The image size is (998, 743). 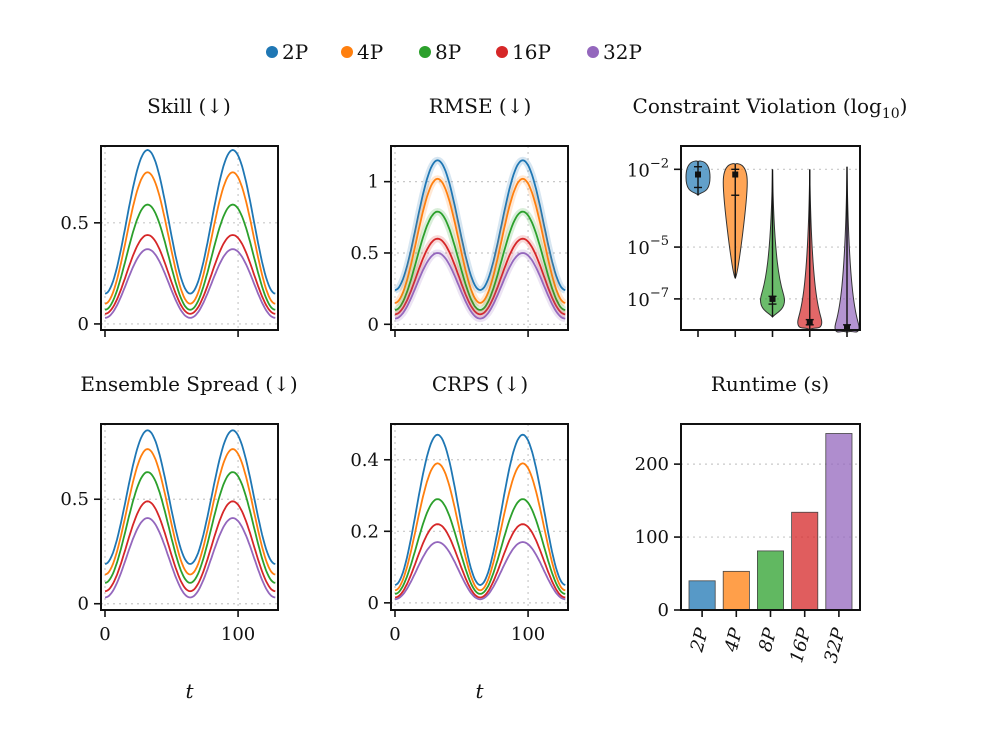 I want to click on runtime-bar-16p, so click(x=805, y=561).